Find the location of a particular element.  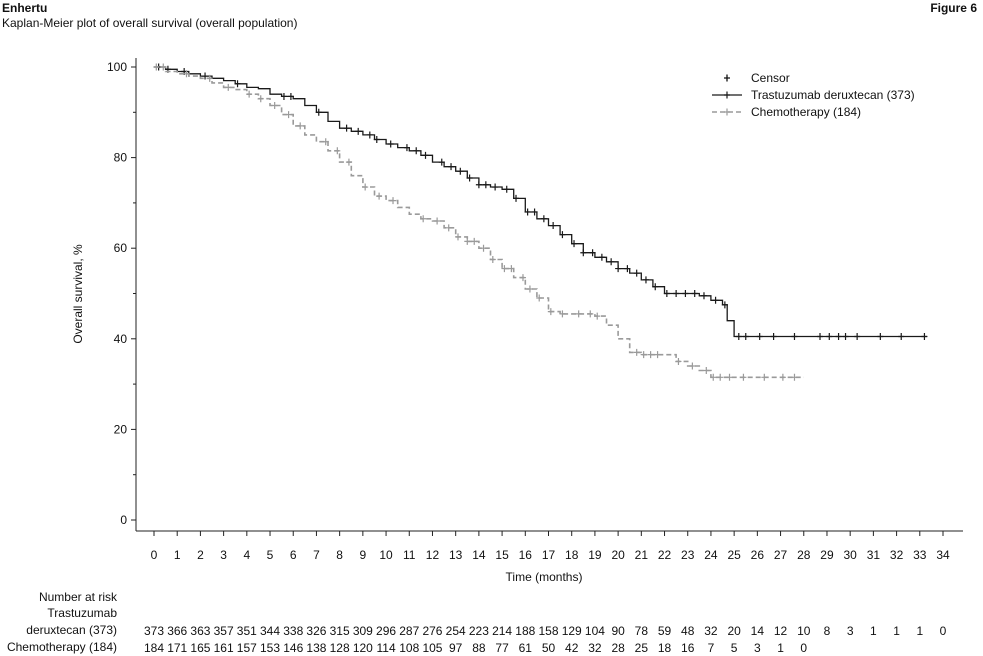

risk-count-chemo: 114 is located at coordinates (385, 648).